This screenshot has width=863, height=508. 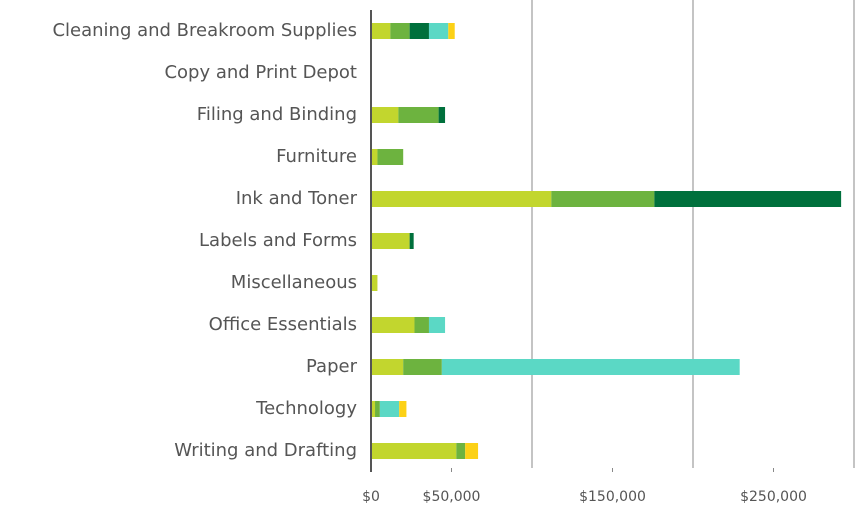 What do you see at coordinates (306, 408) in the screenshot?
I see `category-label: Technology` at bounding box center [306, 408].